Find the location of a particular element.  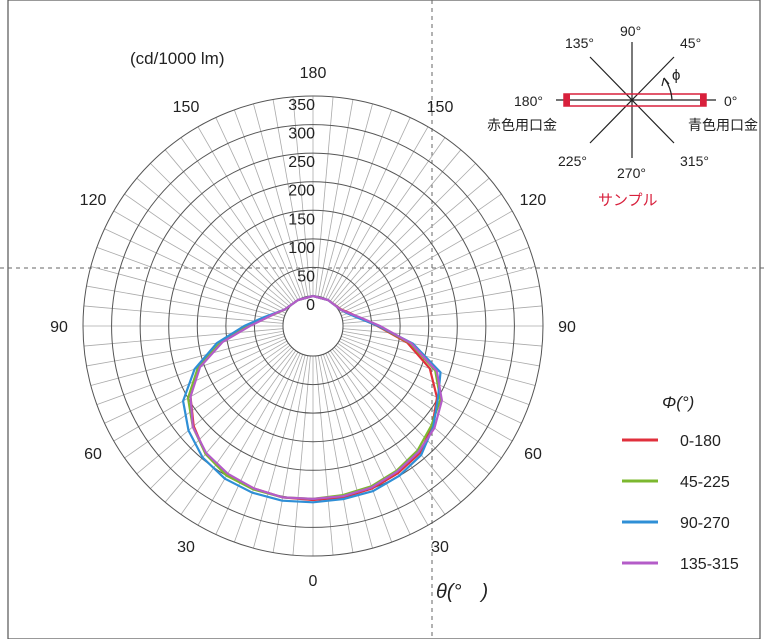

phi-arc is located at coordinates (668, 89).